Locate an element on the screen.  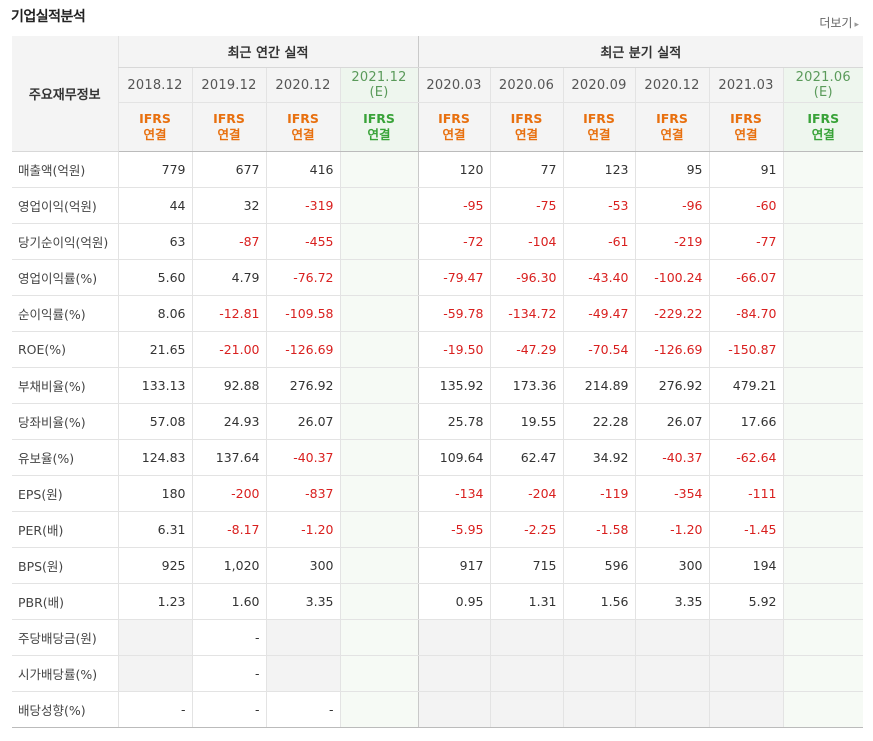
period-header: 2021.12 (E) is located at coordinates (378, 85).